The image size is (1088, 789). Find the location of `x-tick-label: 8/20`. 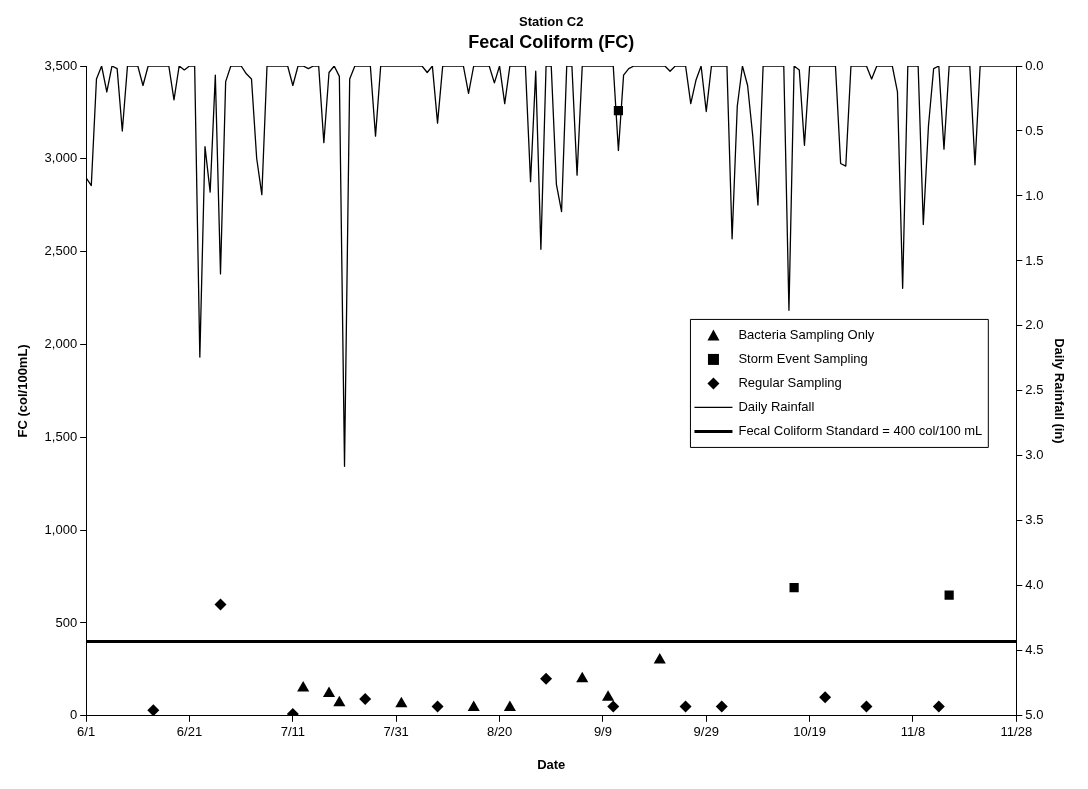

x-tick-label: 8/20 is located at coordinates (499, 732).